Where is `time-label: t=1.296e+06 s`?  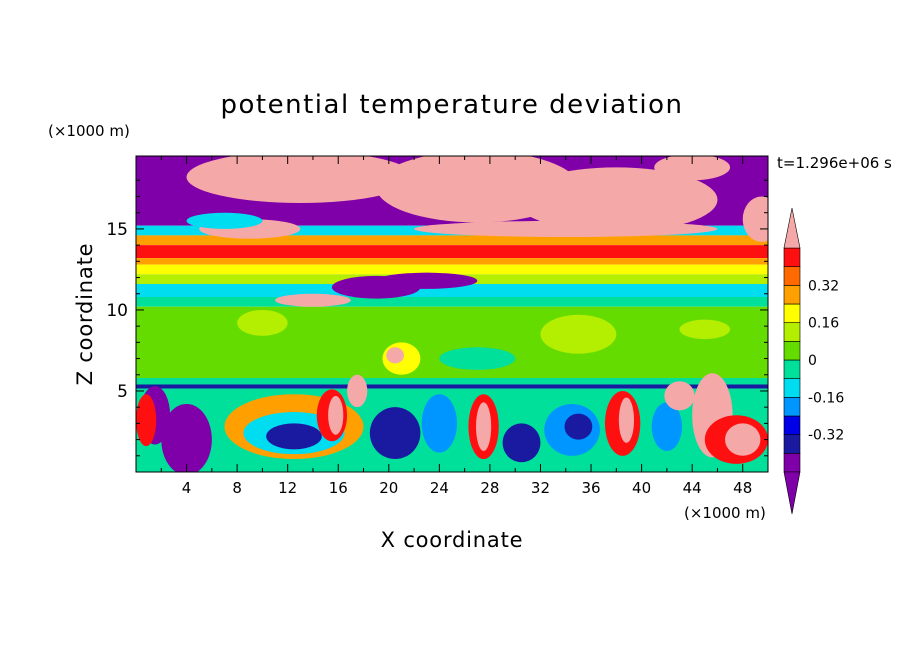 time-label: t=1.296e+06 s is located at coordinates (834, 163).